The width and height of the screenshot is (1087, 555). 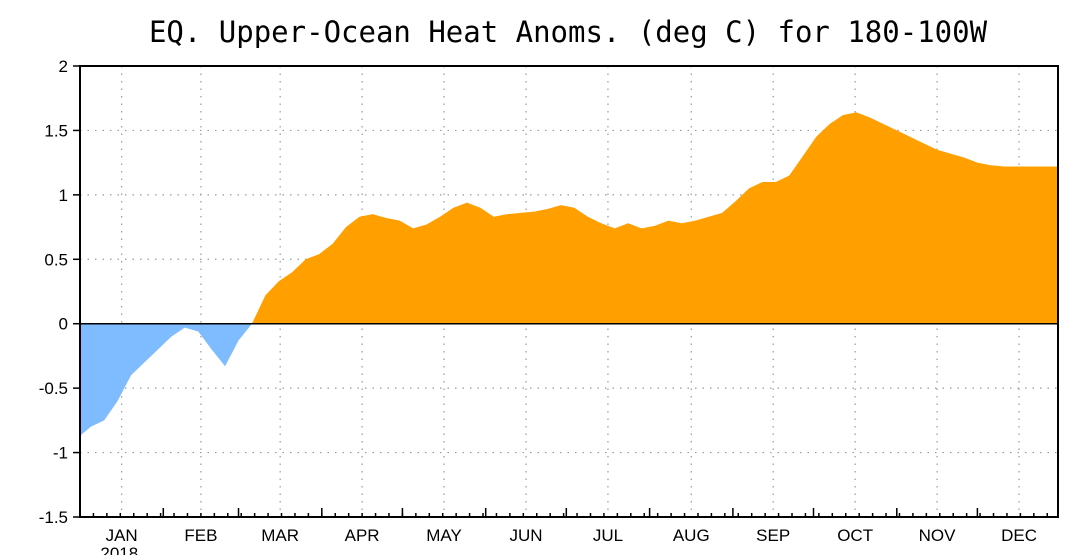 What do you see at coordinates (53, 388) in the screenshot?
I see `y-tick-label: -0.5` at bounding box center [53, 388].